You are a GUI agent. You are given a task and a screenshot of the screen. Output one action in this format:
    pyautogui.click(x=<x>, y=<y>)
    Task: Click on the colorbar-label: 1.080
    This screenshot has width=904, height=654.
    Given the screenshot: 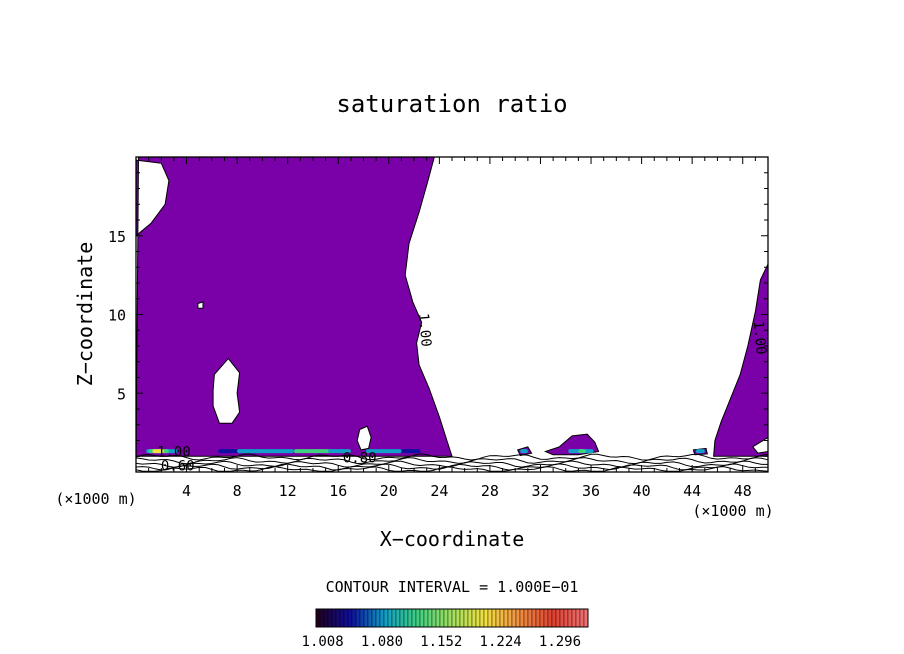 What is the action you would take?
    pyautogui.click(x=382, y=642)
    